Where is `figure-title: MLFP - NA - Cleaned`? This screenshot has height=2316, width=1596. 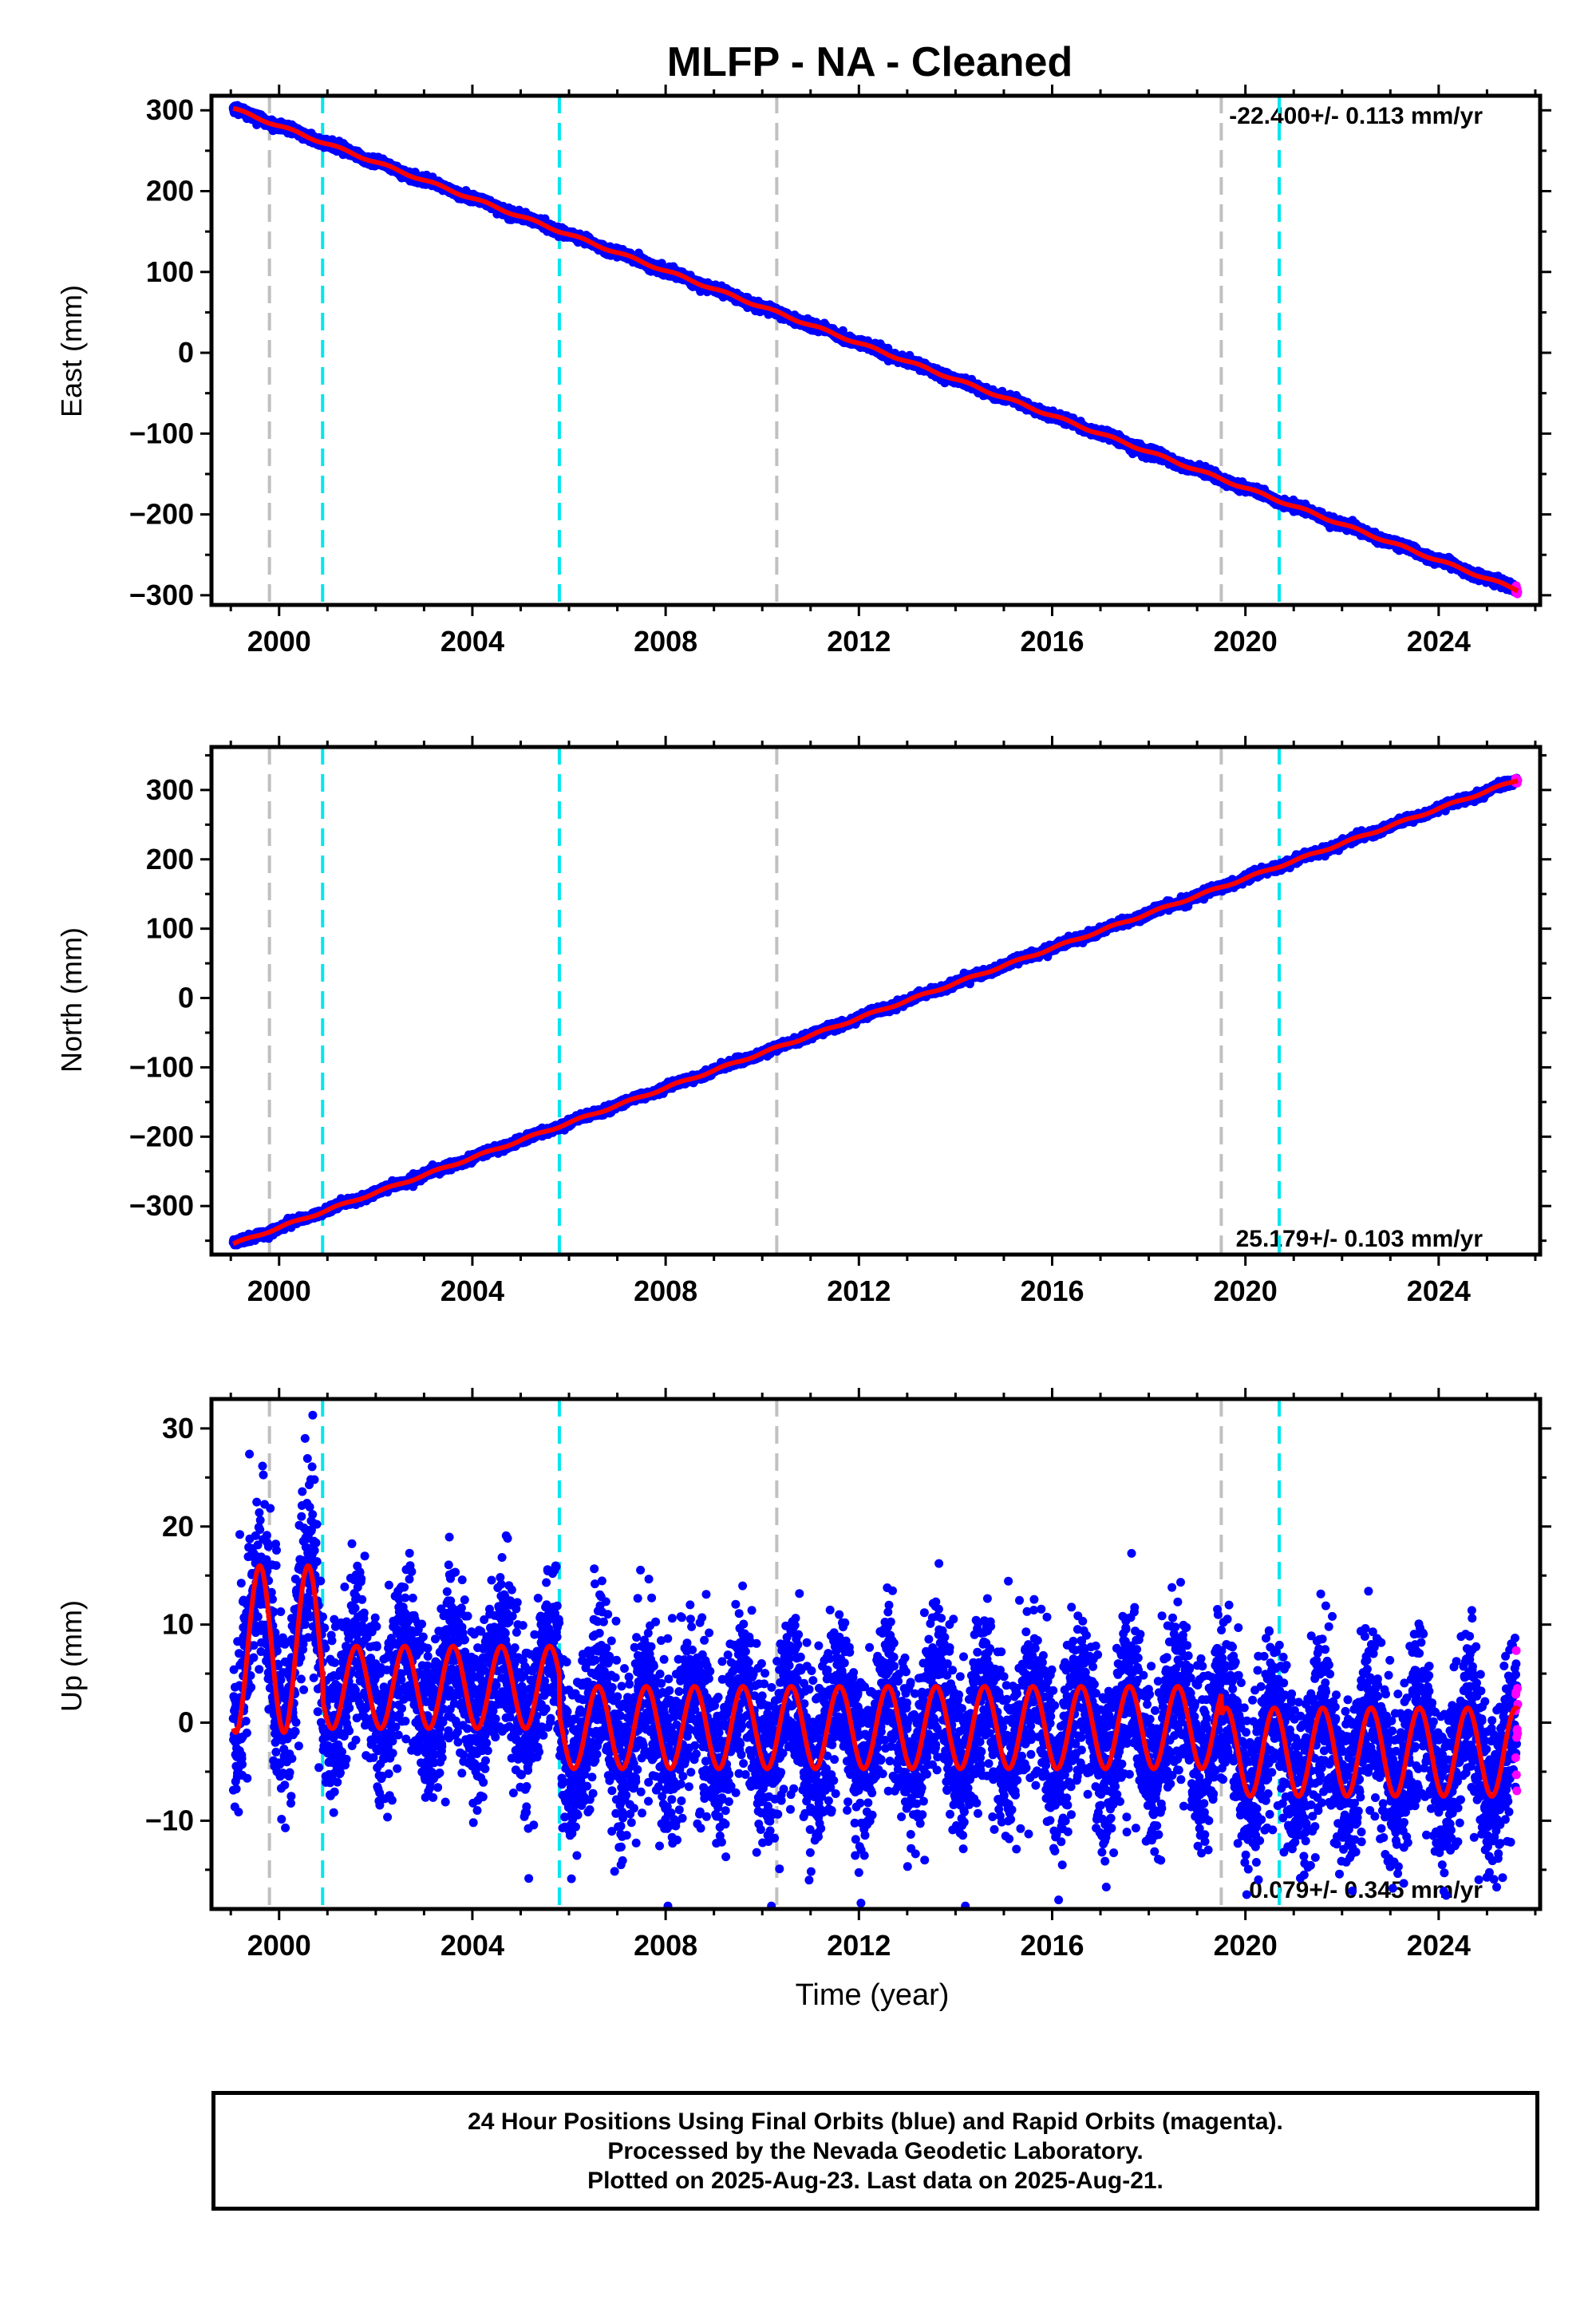
figure-title: MLFP - NA - Cleaned is located at coordinates (870, 62).